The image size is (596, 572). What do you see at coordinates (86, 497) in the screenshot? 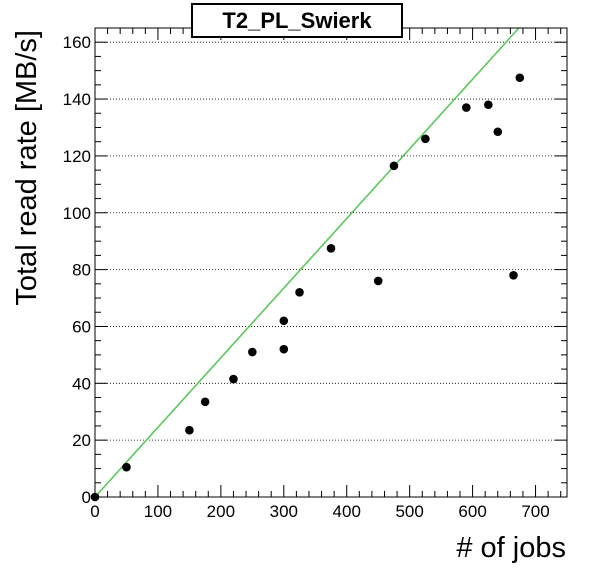
I see `y-tick-label: 0` at bounding box center [86, 497].